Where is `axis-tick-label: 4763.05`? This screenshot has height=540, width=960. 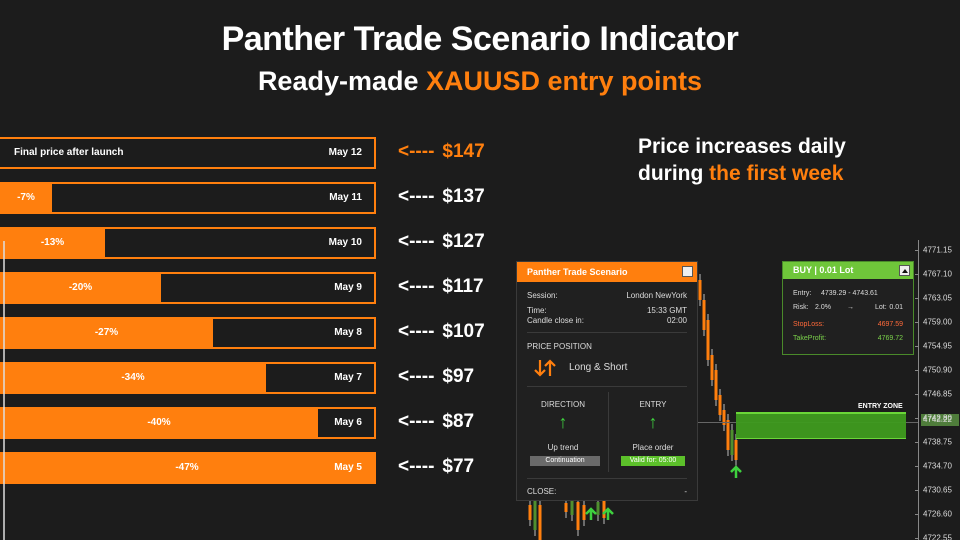 axis-tick-label: 4763.05 is located at coordinates (937, 298).